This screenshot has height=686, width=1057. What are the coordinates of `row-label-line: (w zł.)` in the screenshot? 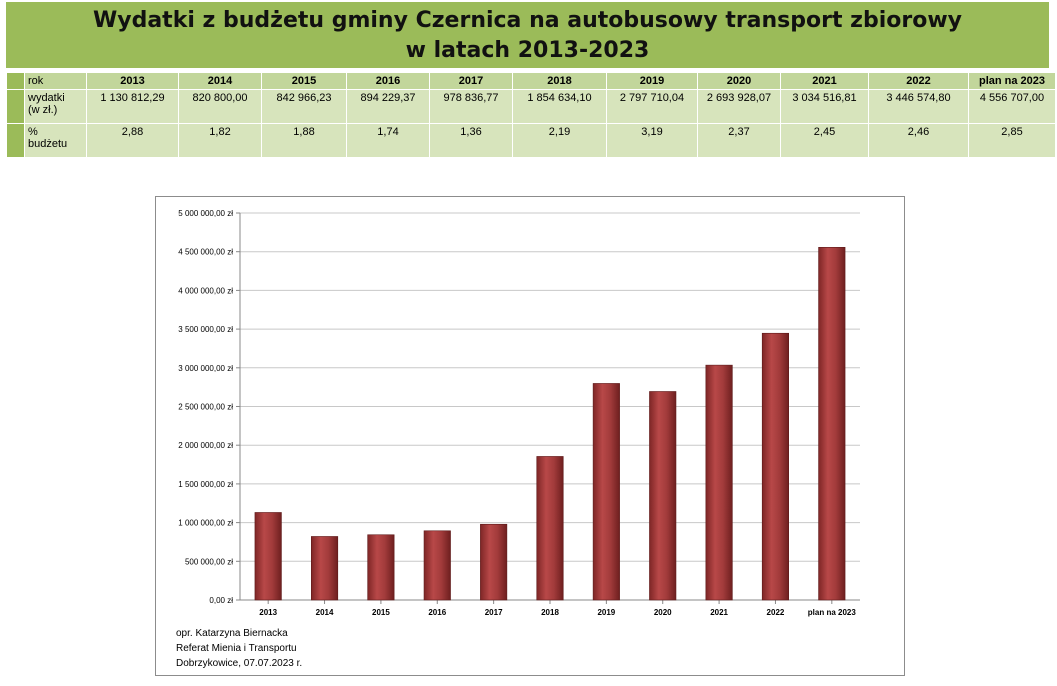 It's located at (43, 110).